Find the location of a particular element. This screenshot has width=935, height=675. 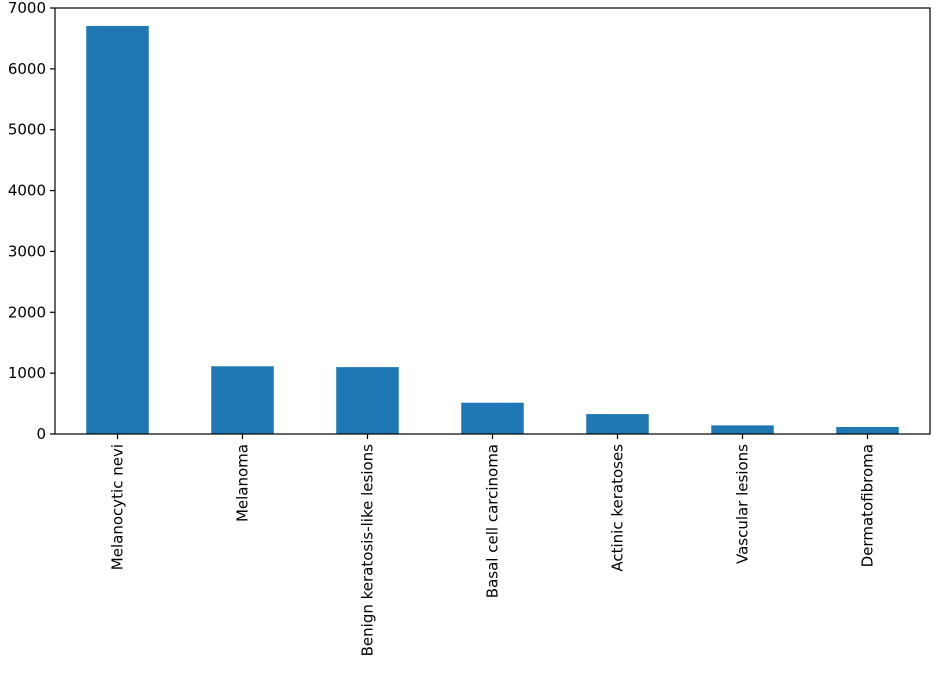

y-tick-label: 4000 is located at coordinates (27, 191).